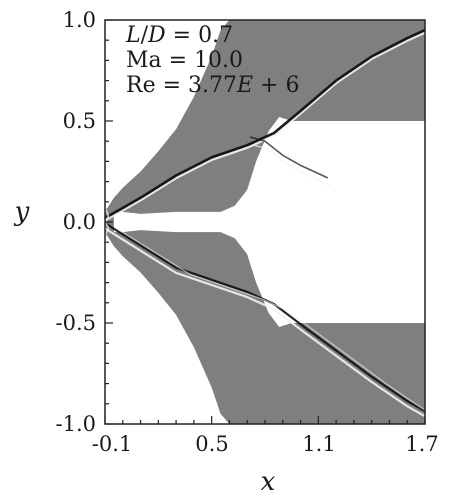  What do you see at coordinates (107, 222) in the screenshot?
I see `nose-shock-highlight` at bounding box center [107, 222].